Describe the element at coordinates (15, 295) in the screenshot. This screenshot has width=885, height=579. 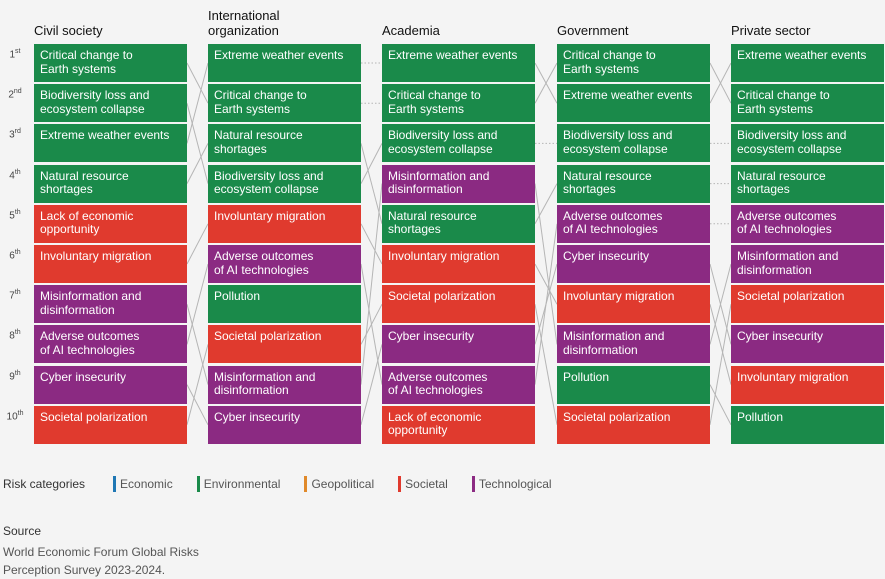
I see `rank-label: 7th` at that location.